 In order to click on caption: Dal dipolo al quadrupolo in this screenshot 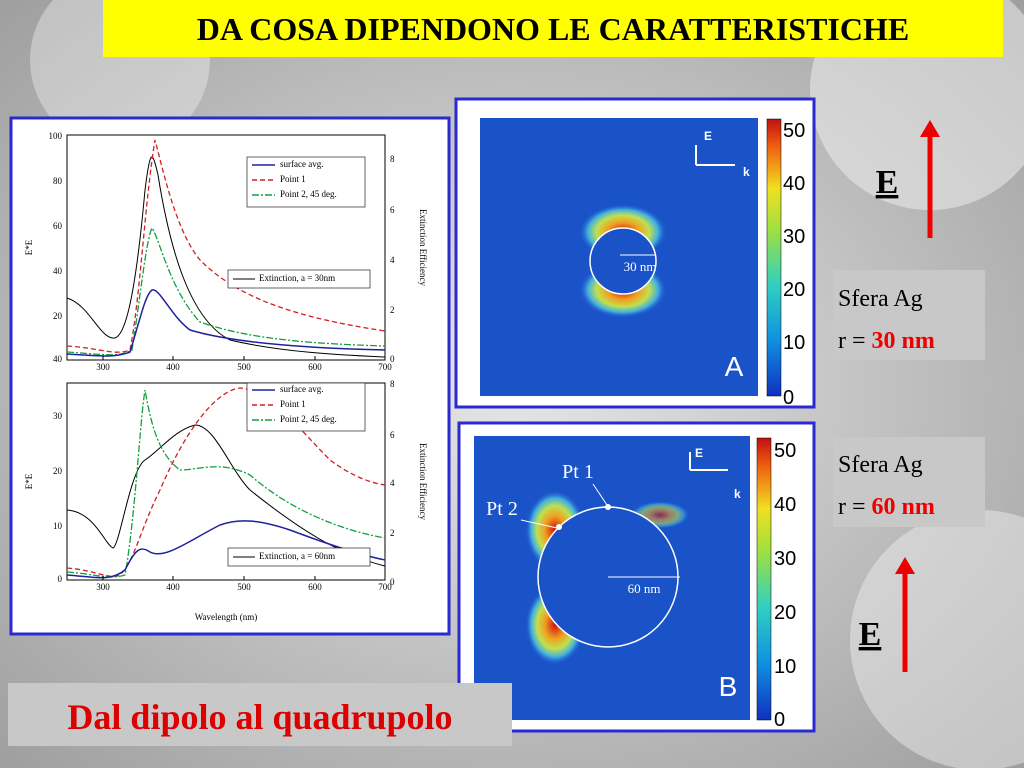, I will do `click(259, 717)`.